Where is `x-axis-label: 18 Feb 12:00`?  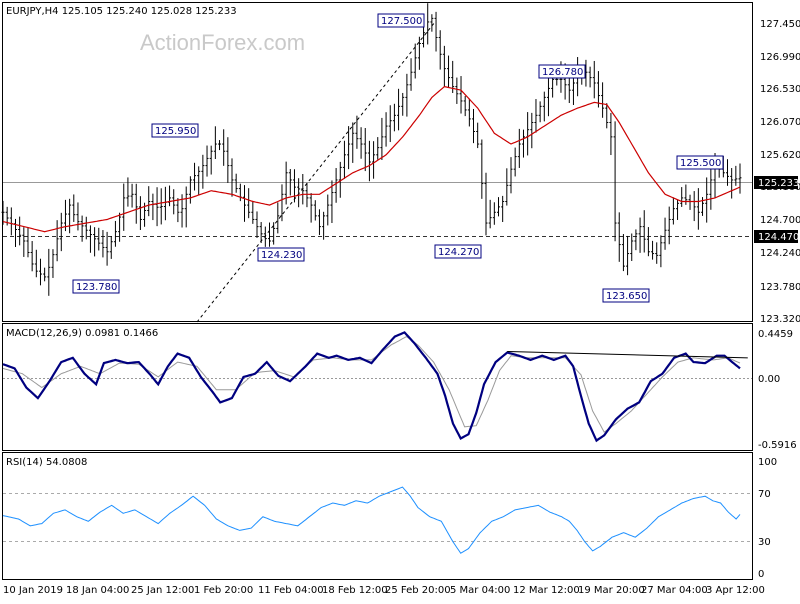 x-axis-label: 18 Feb 12:00 is located at coordinates (355, 590).